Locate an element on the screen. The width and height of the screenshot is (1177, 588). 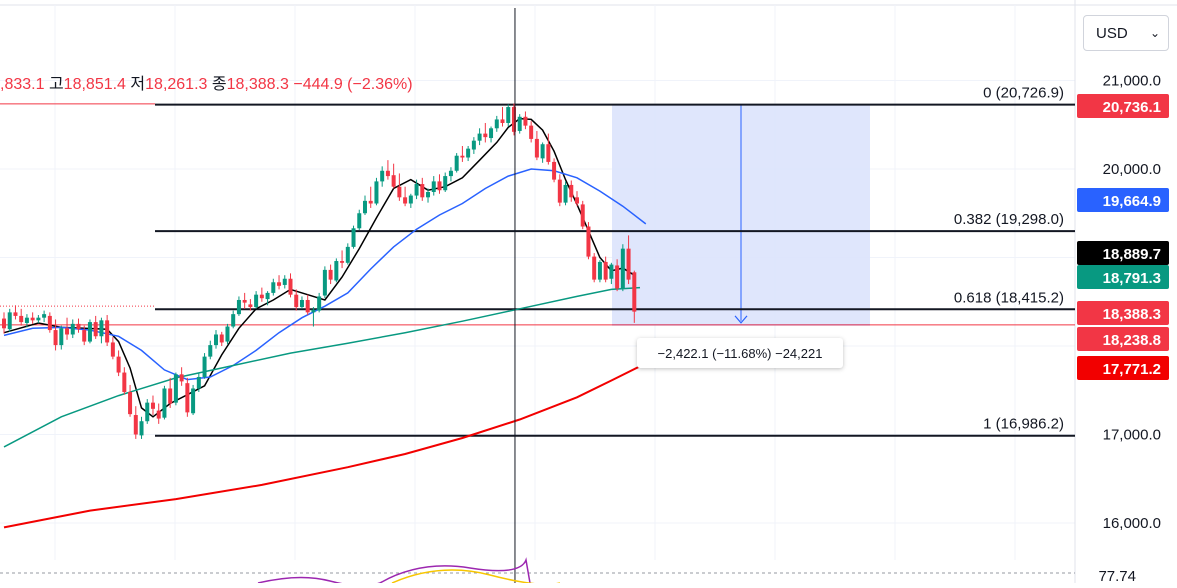
currency-select: USD ⌄ is located at coordinates (1126, 33).